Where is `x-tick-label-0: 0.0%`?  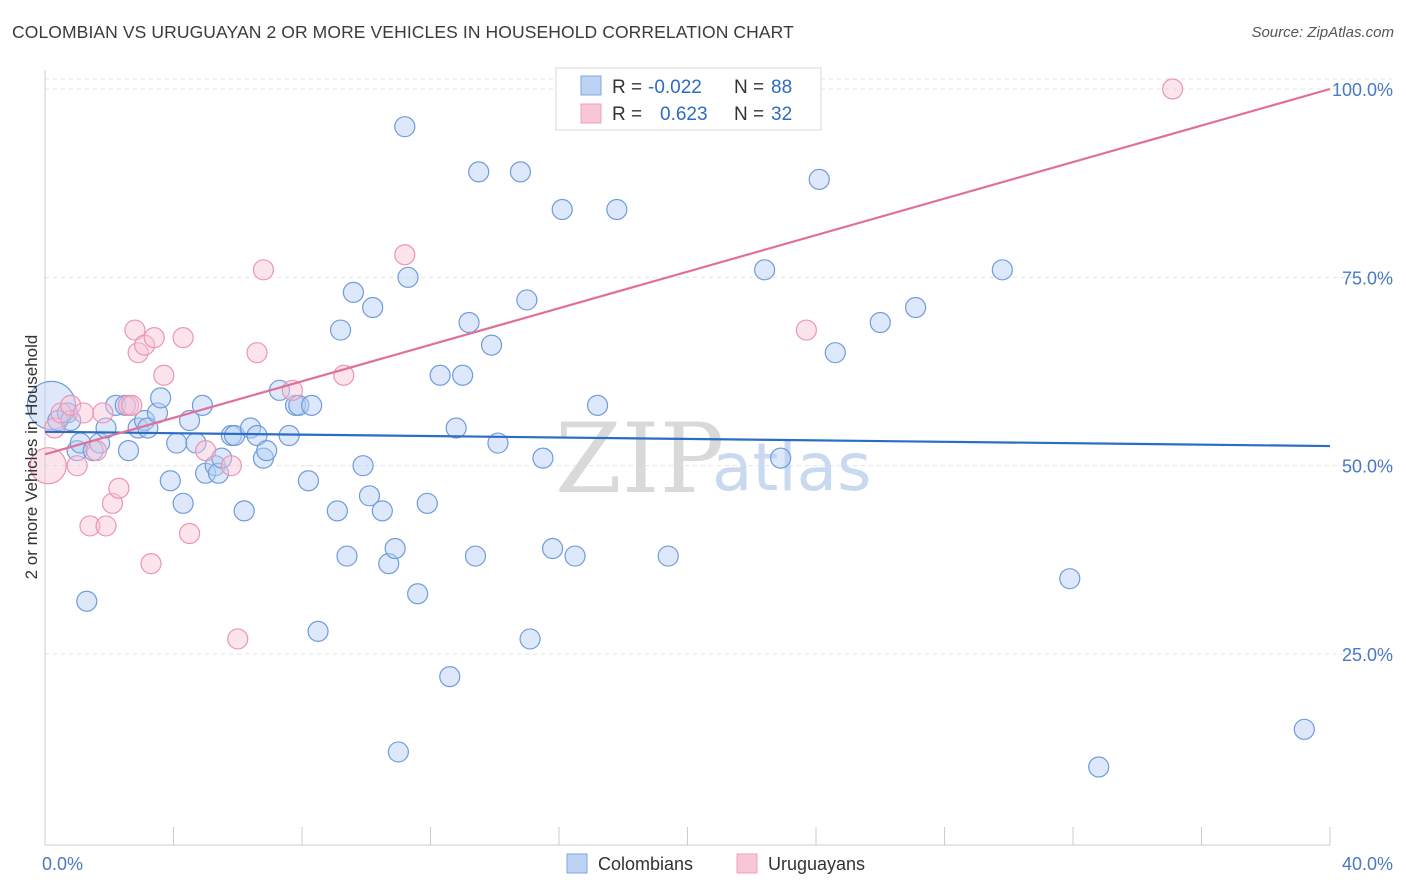
x-tick-label-0: 0.0% is located at coordinates (62, 864).